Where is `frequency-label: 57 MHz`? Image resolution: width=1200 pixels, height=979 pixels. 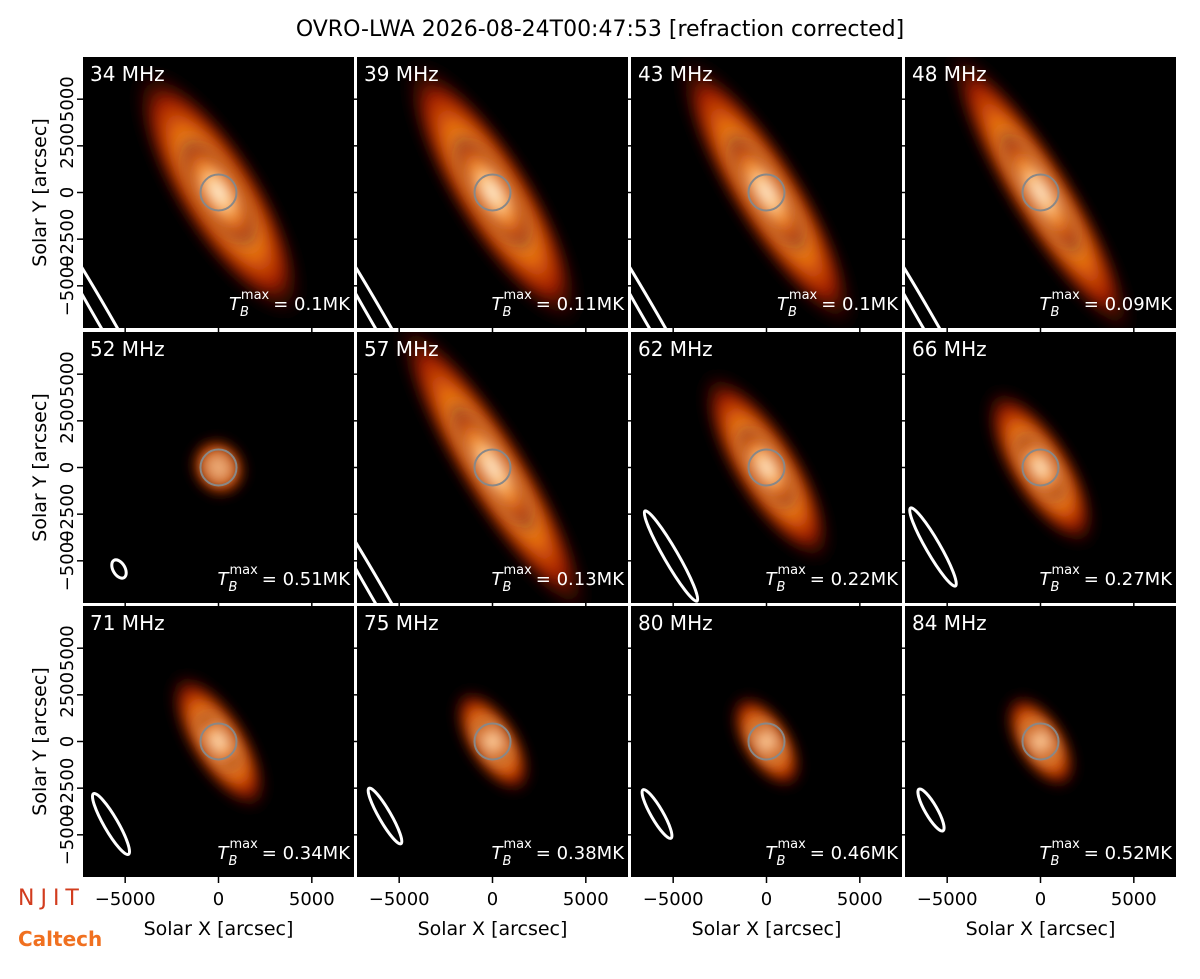
frequency-label: 57 MHz is located at coordinates (401, 349).